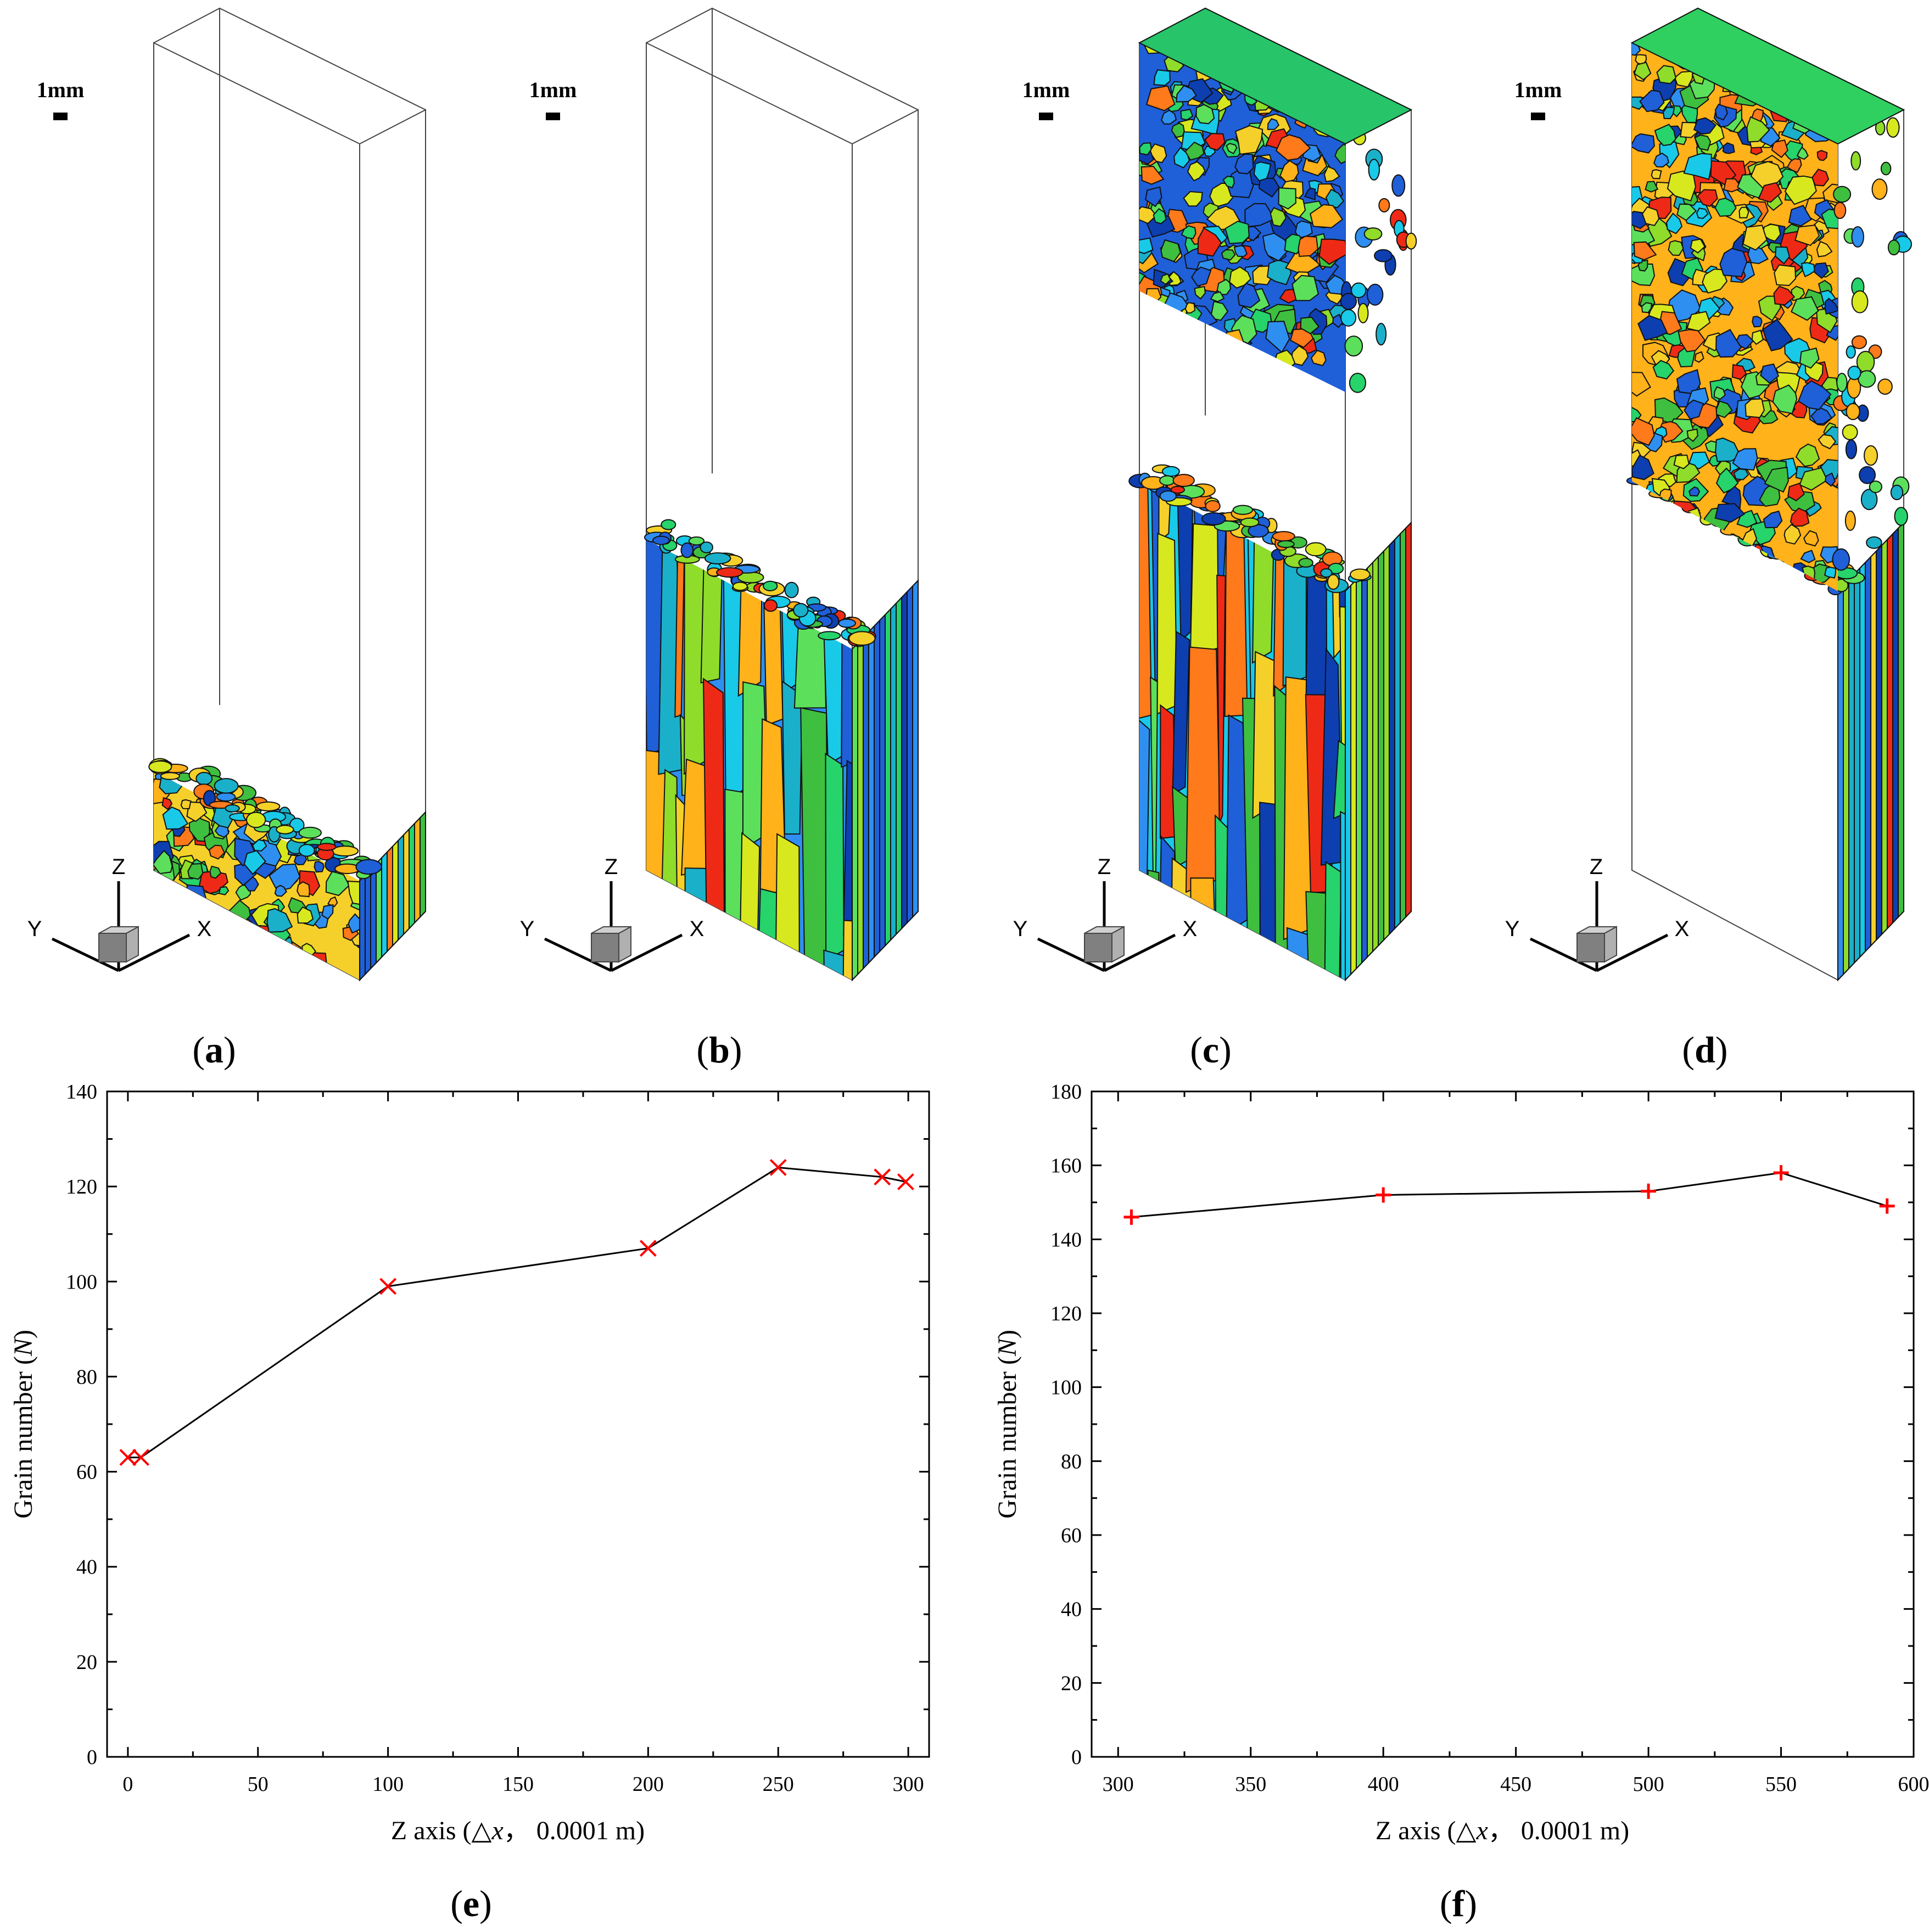 The image size is (1929, 1932). What do you see at coordinates (127, 1785) in the screenshot?
I see `x-tick-label: 0` at bounding box center [127, 1785].